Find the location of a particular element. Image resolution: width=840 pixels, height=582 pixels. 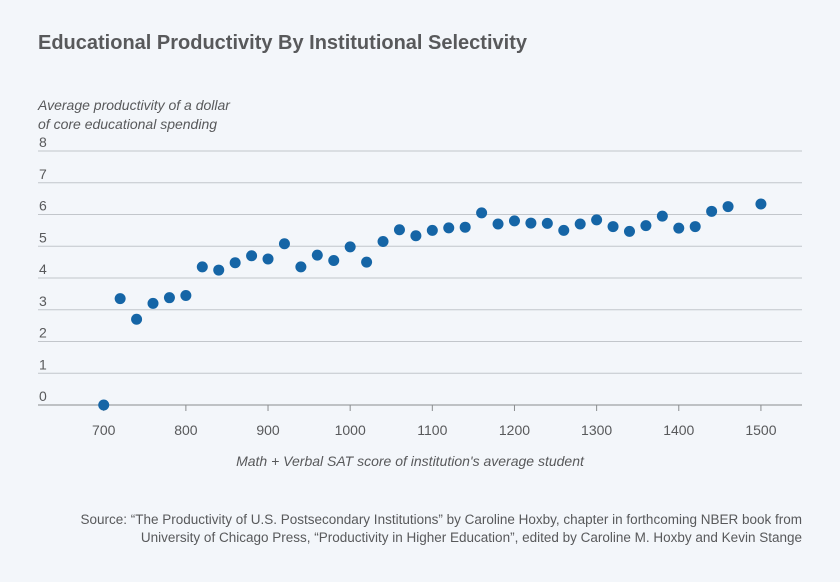

y-tick-label: 2 is located at coordinates (43, 333).